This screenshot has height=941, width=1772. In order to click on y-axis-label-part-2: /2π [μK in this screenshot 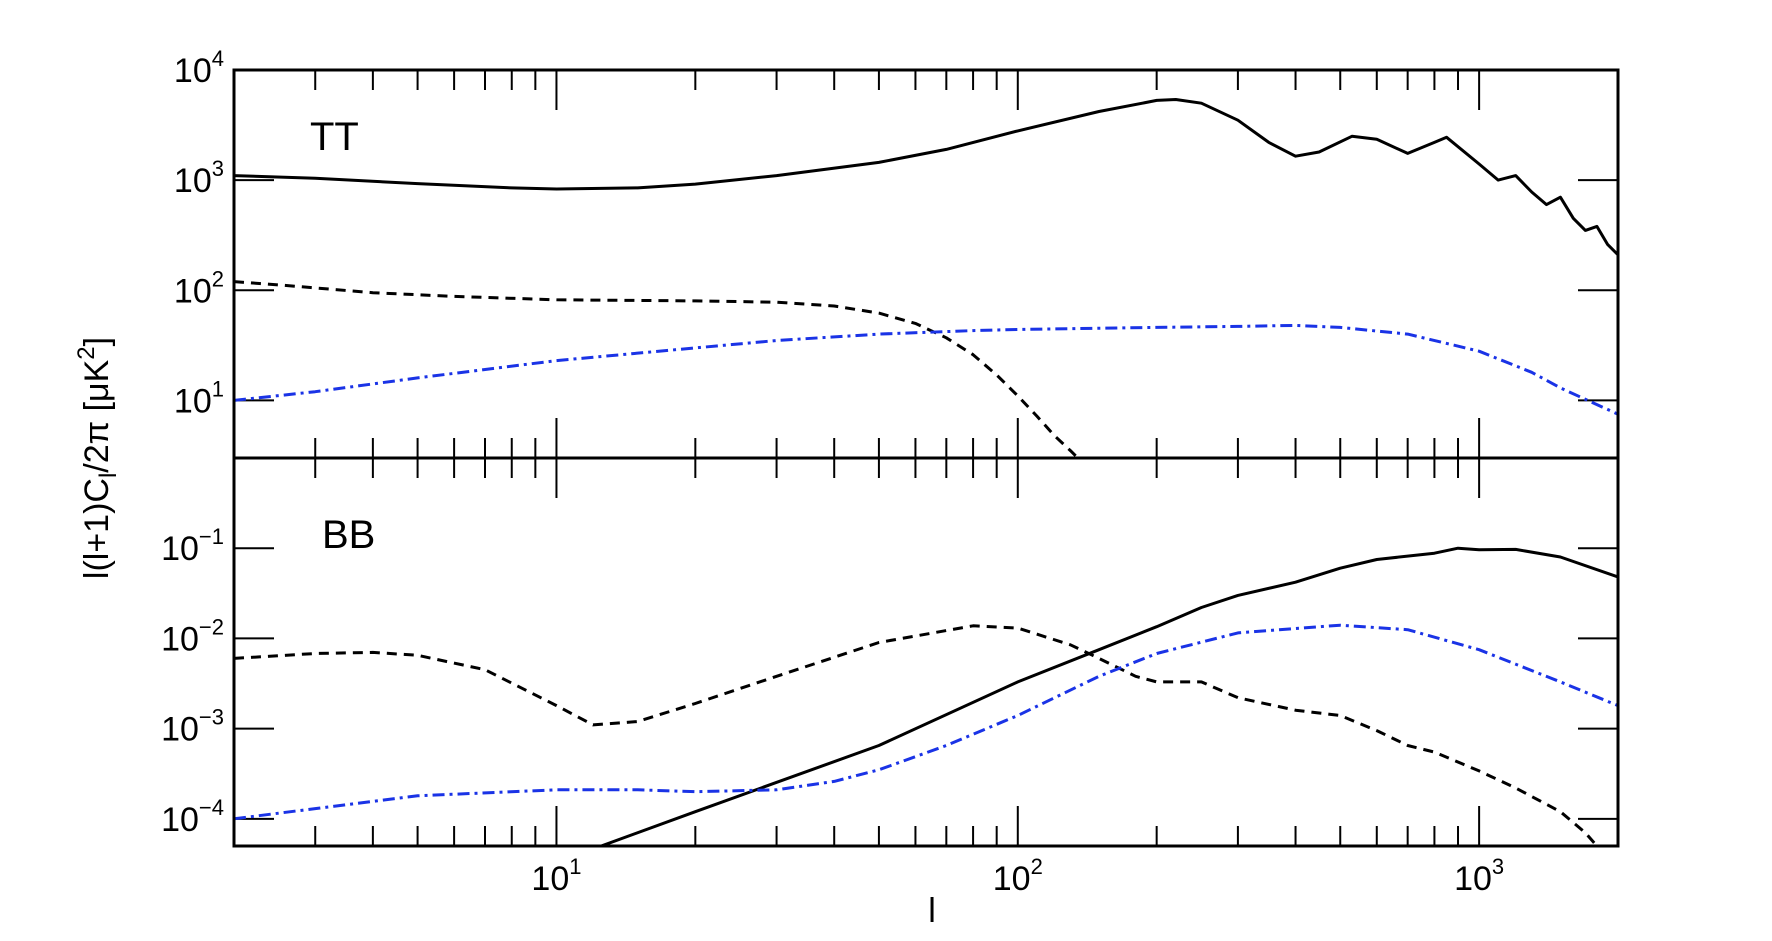, I will do `click(97, 415)`.